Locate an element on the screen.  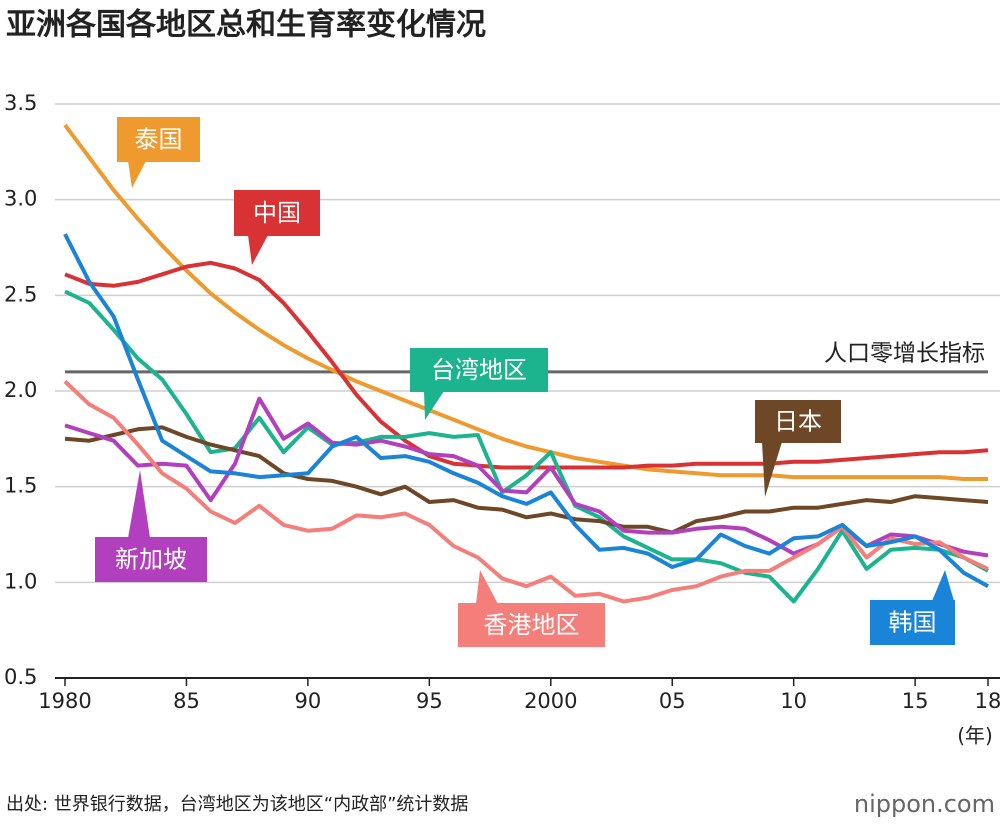
legend-label: 新加坡 is located at coordinates (151, 560).